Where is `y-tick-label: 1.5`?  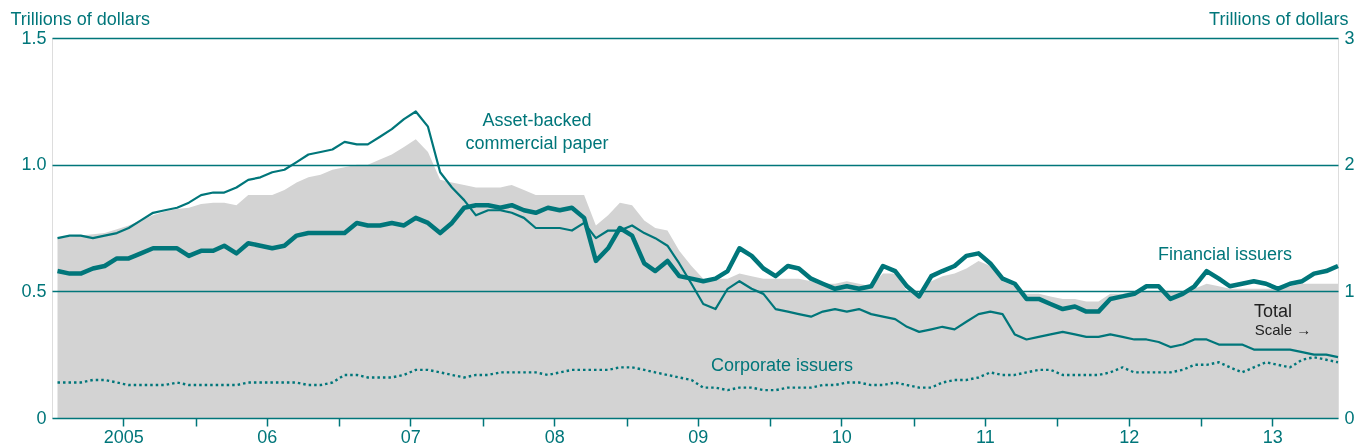 y-tick-label: 1.5 is located at coordinates (34, 37).